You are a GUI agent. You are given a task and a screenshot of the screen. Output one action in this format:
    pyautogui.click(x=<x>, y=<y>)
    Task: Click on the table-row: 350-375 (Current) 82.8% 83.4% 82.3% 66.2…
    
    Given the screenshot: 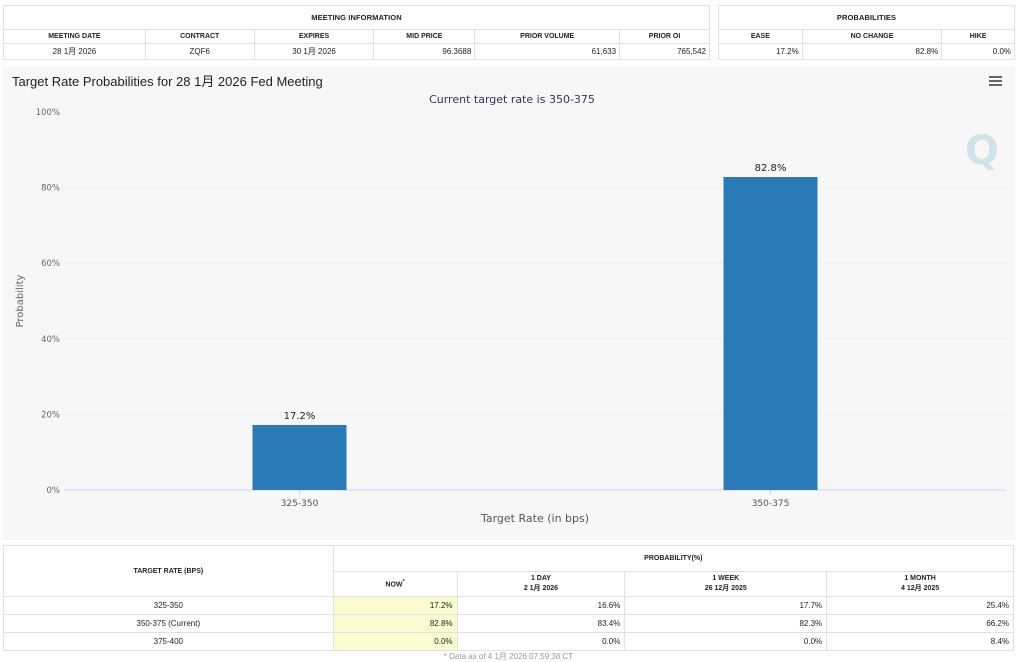 What is the action you would take?
    pyautogui.click(x=508, y=623)
    